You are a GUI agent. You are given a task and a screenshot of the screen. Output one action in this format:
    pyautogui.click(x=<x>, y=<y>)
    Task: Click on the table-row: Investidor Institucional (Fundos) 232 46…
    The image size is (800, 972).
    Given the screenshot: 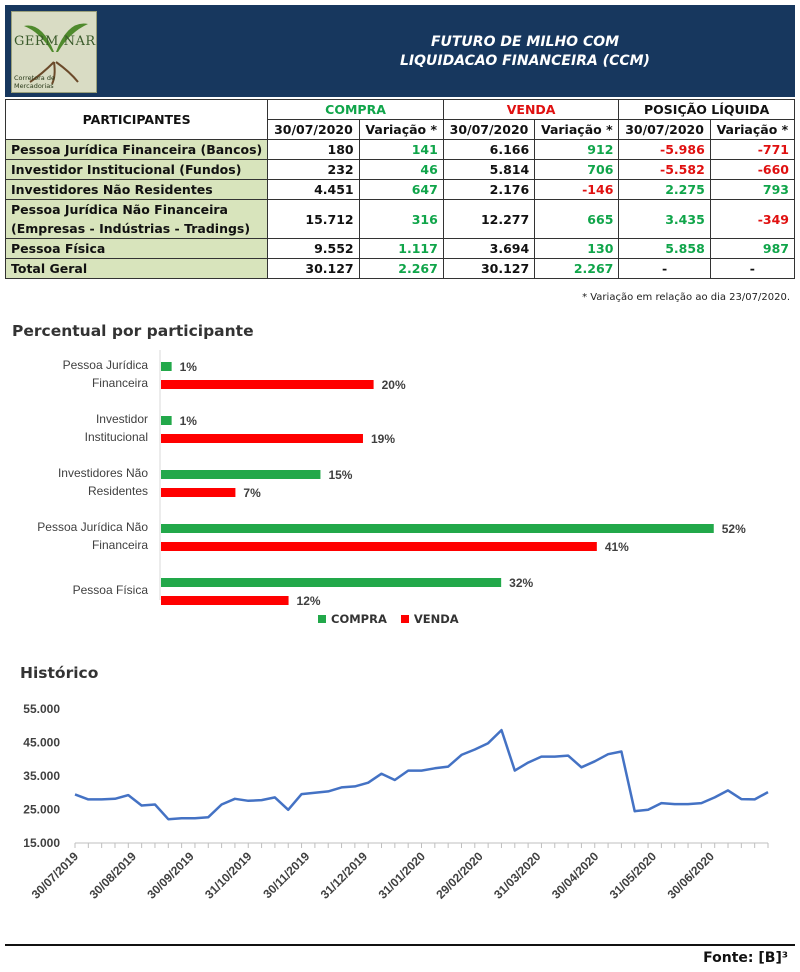 What is the action you would take?
    pyautogui.click(x=400, y=169)
    